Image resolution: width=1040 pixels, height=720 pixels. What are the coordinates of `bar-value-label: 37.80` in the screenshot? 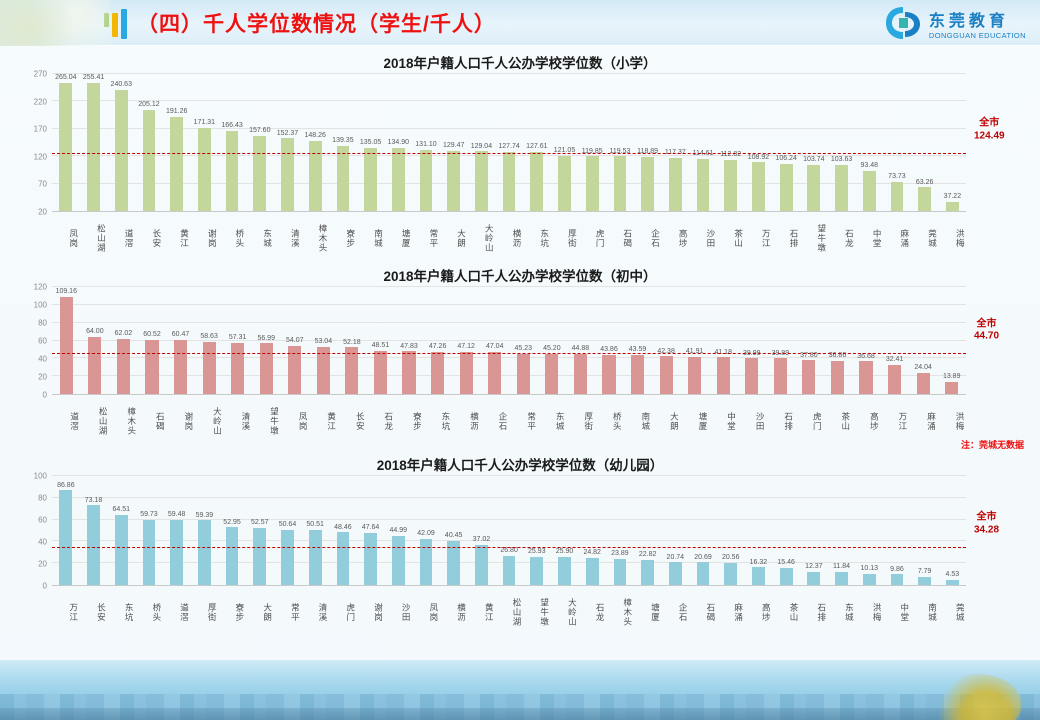 It's located at (809, 355).